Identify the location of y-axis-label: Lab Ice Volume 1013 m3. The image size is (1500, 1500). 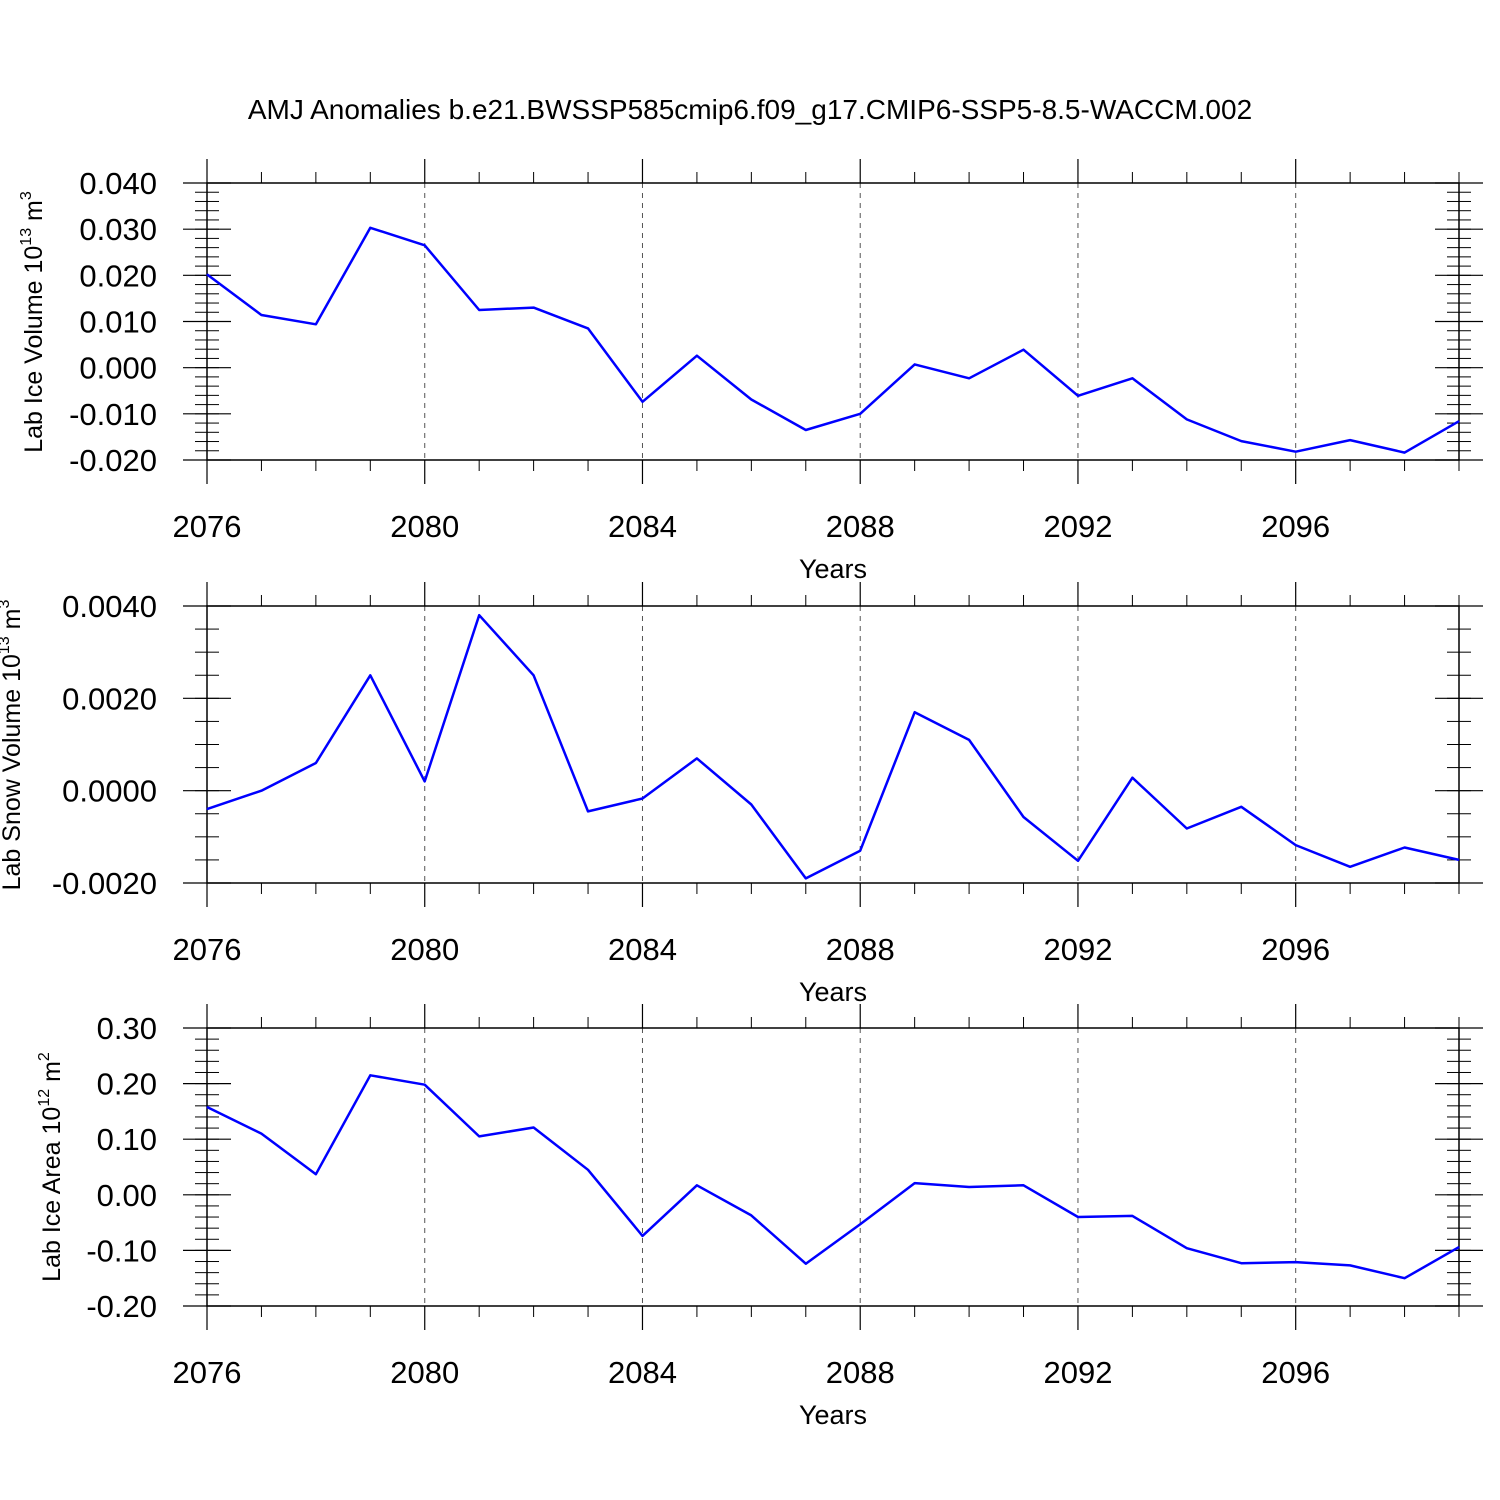
(33, 322).